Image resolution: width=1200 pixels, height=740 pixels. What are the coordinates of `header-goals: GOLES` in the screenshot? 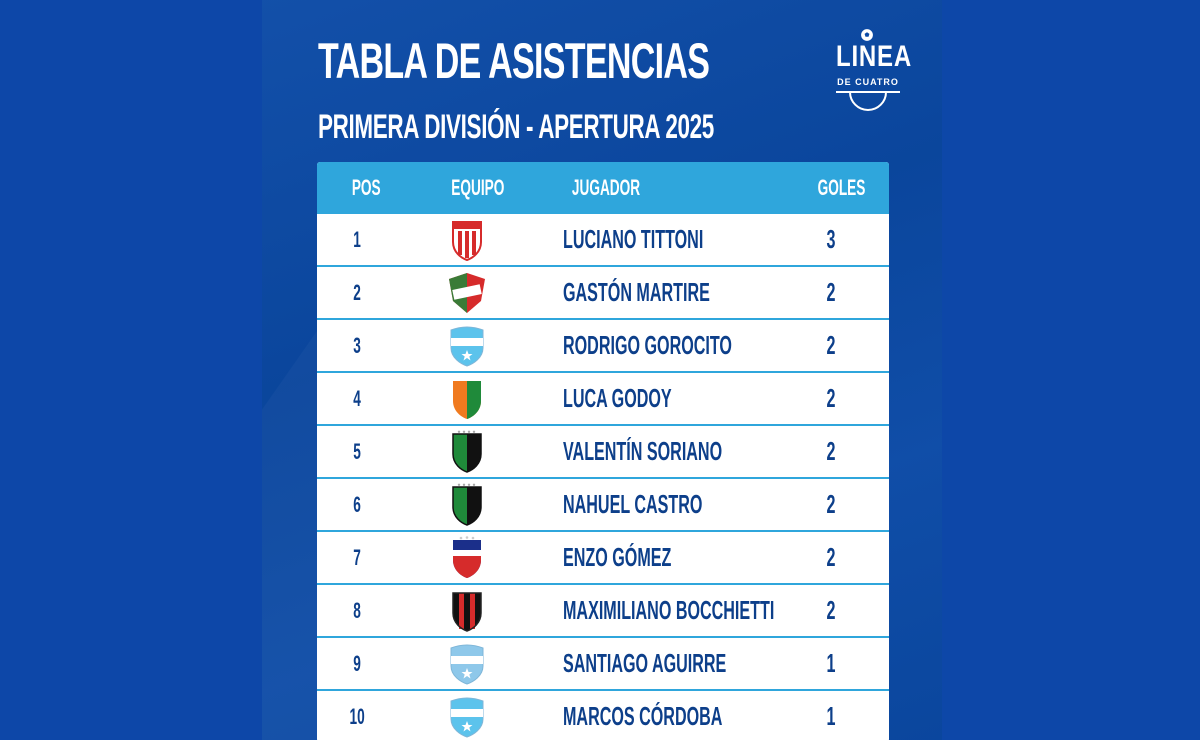 It's located at (841, 187).